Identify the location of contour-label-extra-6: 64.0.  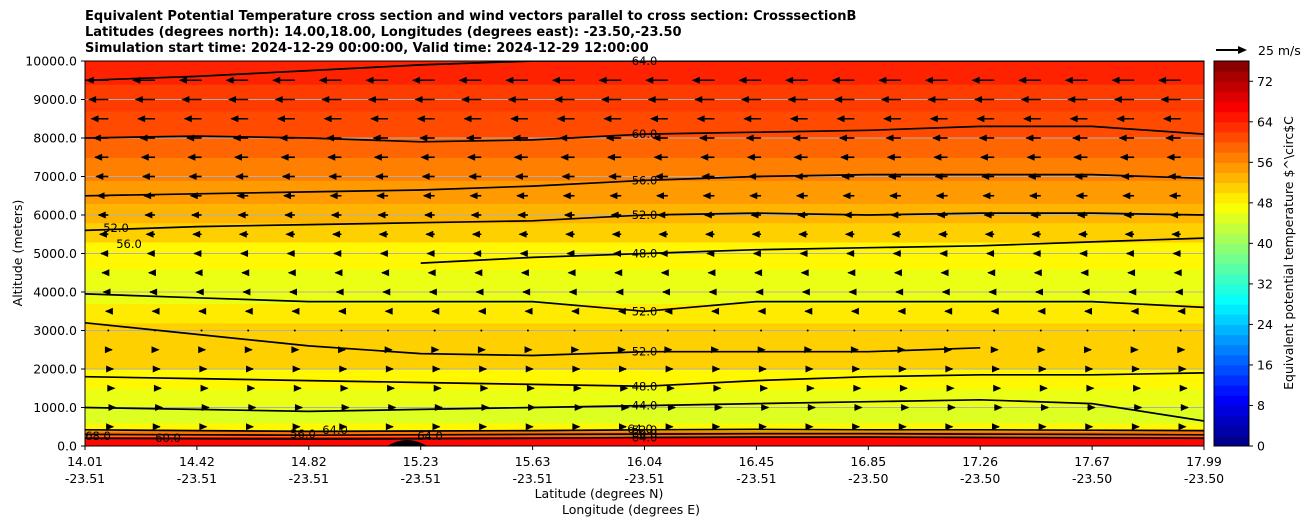
(430, 436).